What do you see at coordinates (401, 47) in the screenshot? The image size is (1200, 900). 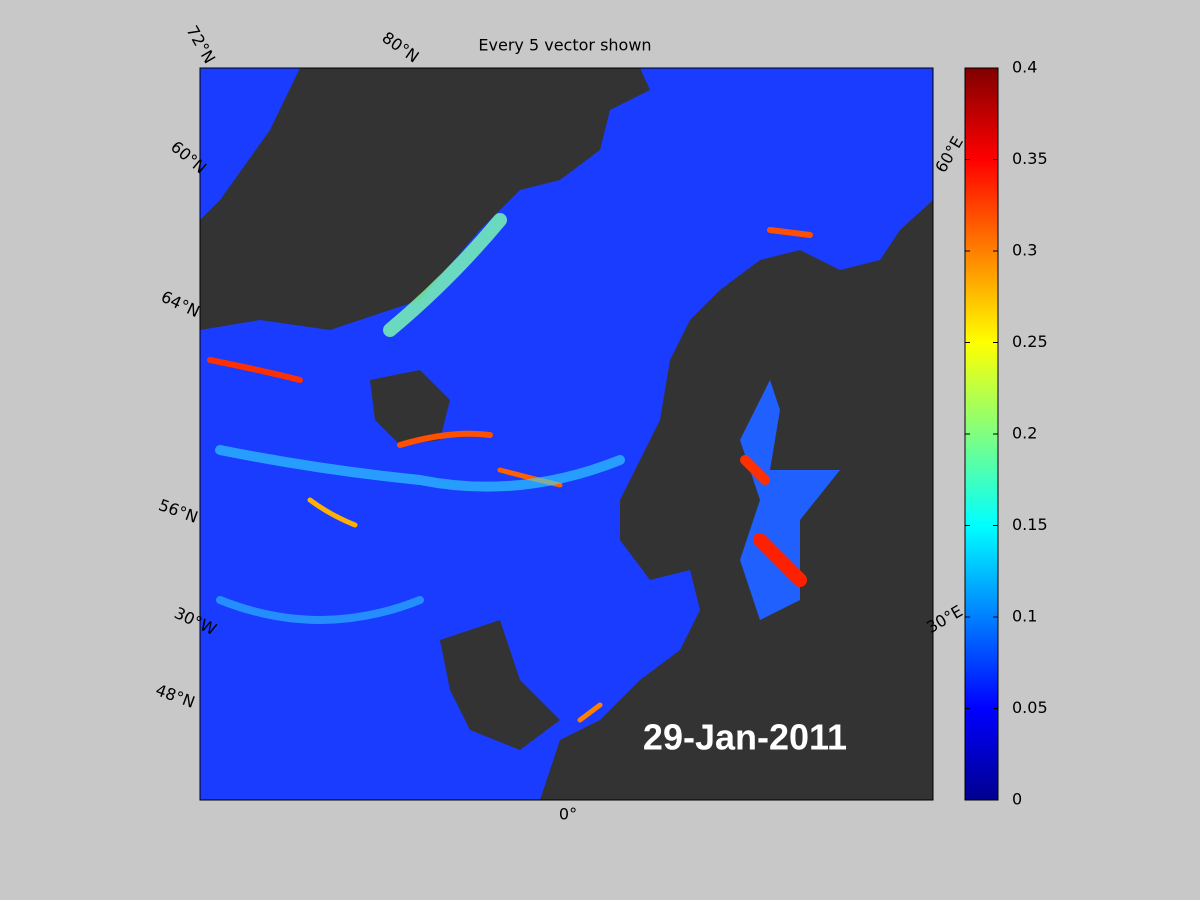 I see `lat-label: 80°N` at bounding box center [401, 47].